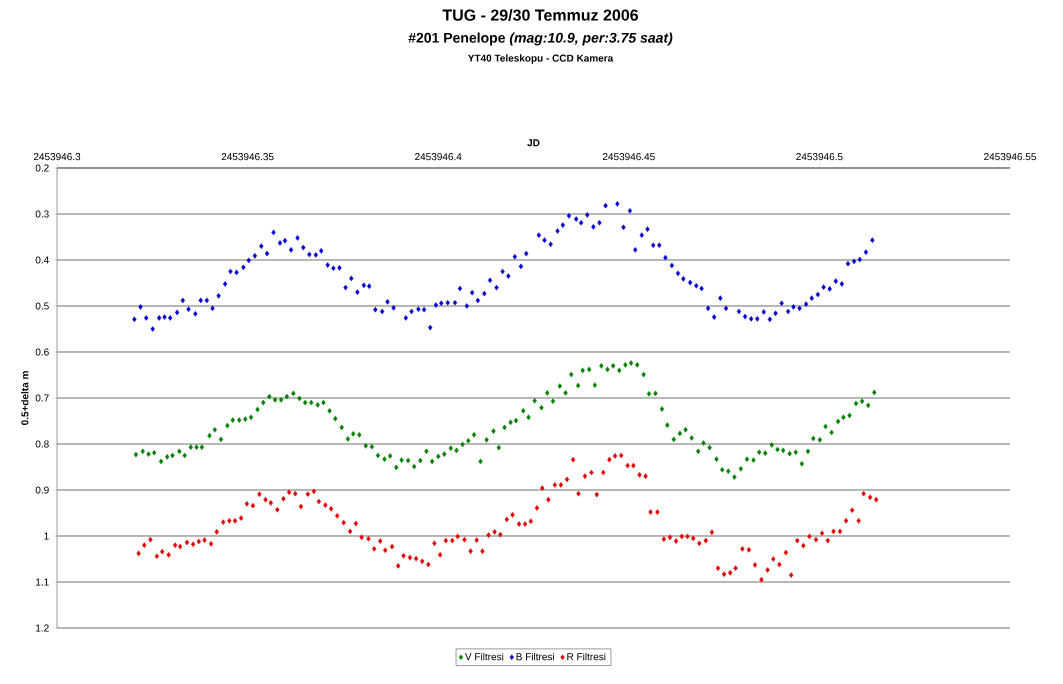 Image resolution: width=1063 pixels, height=684 pixels. What do you see at coordinates (42, 260) in the screenshot?
I see `y-tick-label: 0.4` at bounding box center [42, 260].